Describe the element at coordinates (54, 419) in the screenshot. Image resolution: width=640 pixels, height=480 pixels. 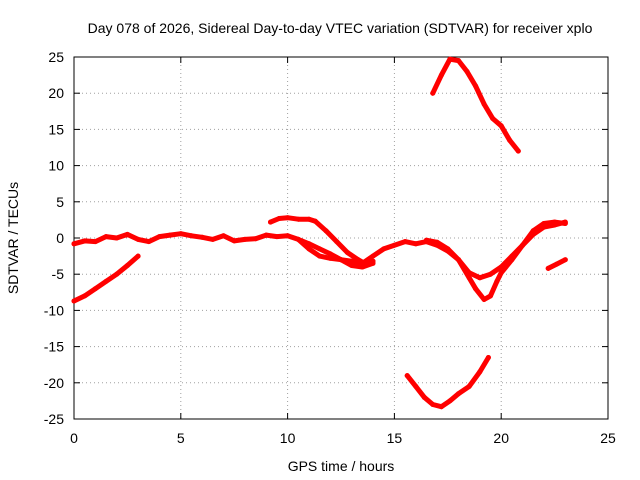
I see `y-tick-label: -25` at that location.